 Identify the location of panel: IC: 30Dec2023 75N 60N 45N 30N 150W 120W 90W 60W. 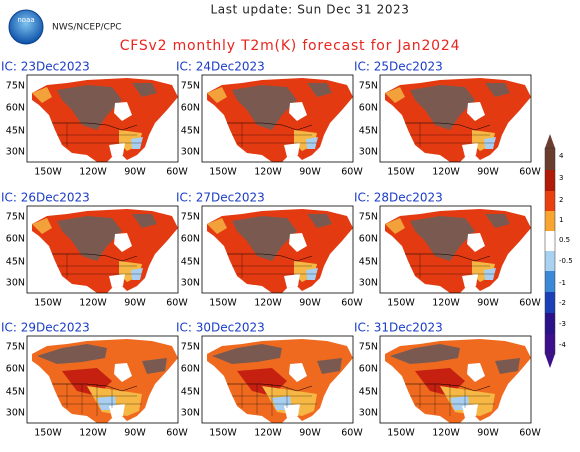
(269, 380).